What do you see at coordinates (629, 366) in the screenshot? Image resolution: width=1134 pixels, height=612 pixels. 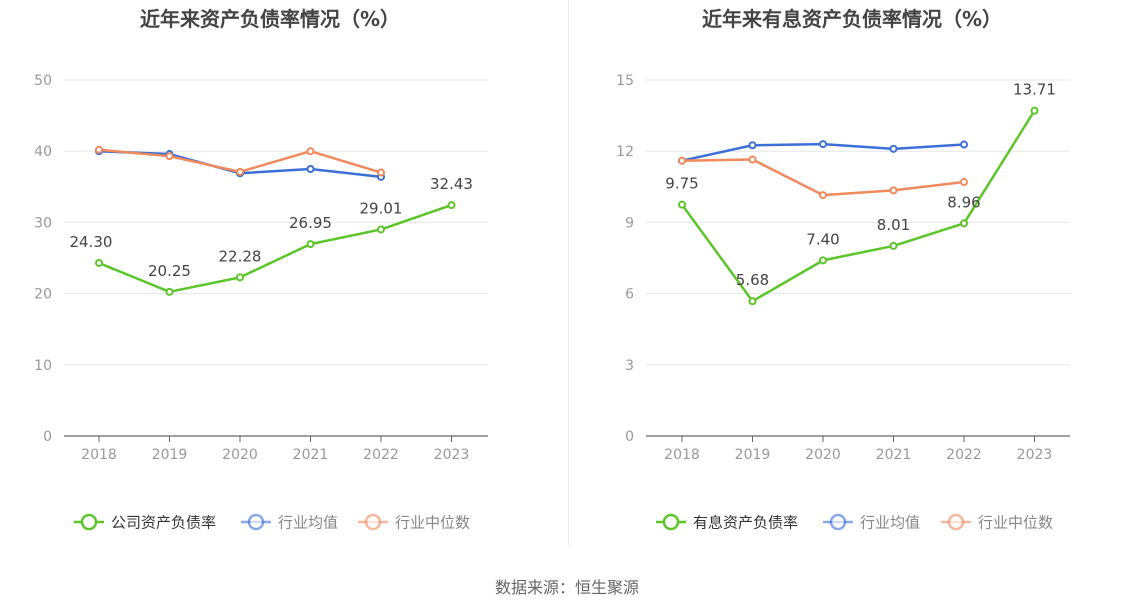 I see `y-tick-label: 3` at bounding box center [629, 366].